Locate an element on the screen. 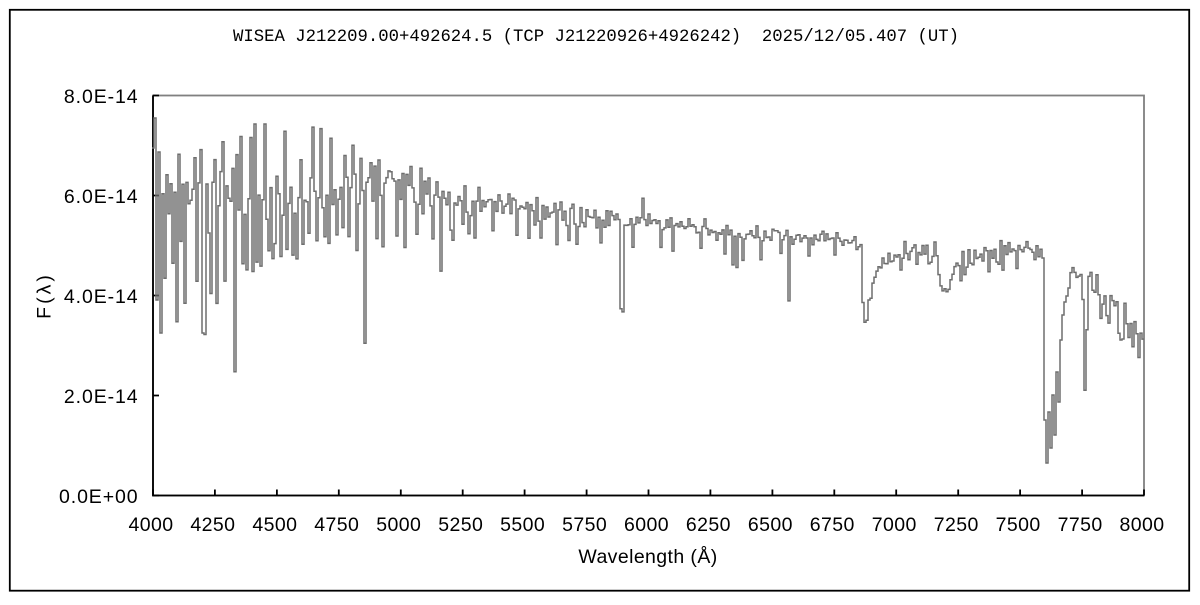  svg-text: 6000 is located at coordinates (646, 525).